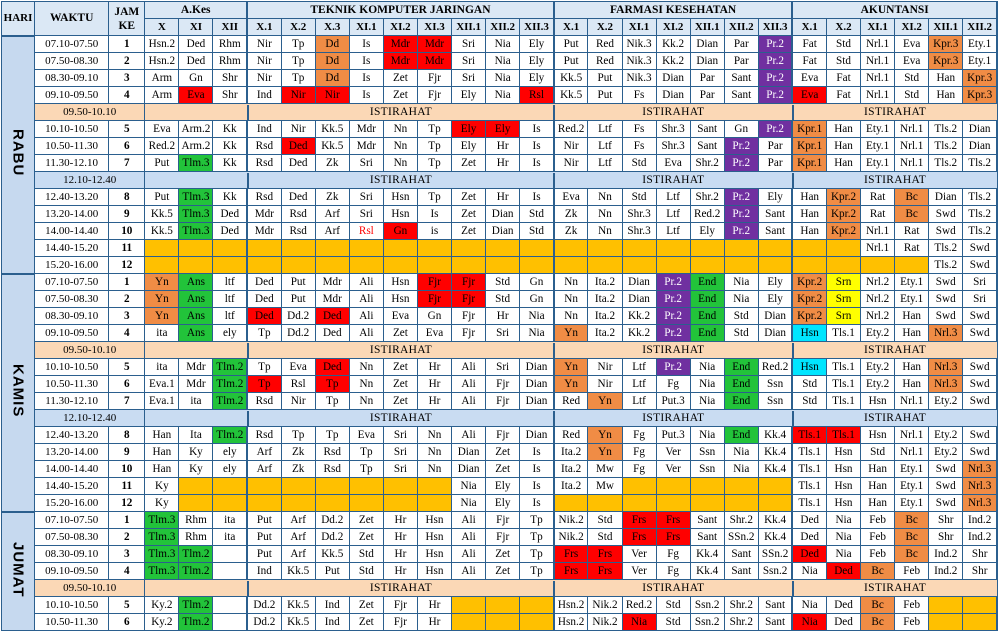 Image resolution: width=999 pixels, height=631 pixels. Describe the element at coordinates (894, 10) in the screenshot. I see `header-group-3: AKUNTANSI` at that location.